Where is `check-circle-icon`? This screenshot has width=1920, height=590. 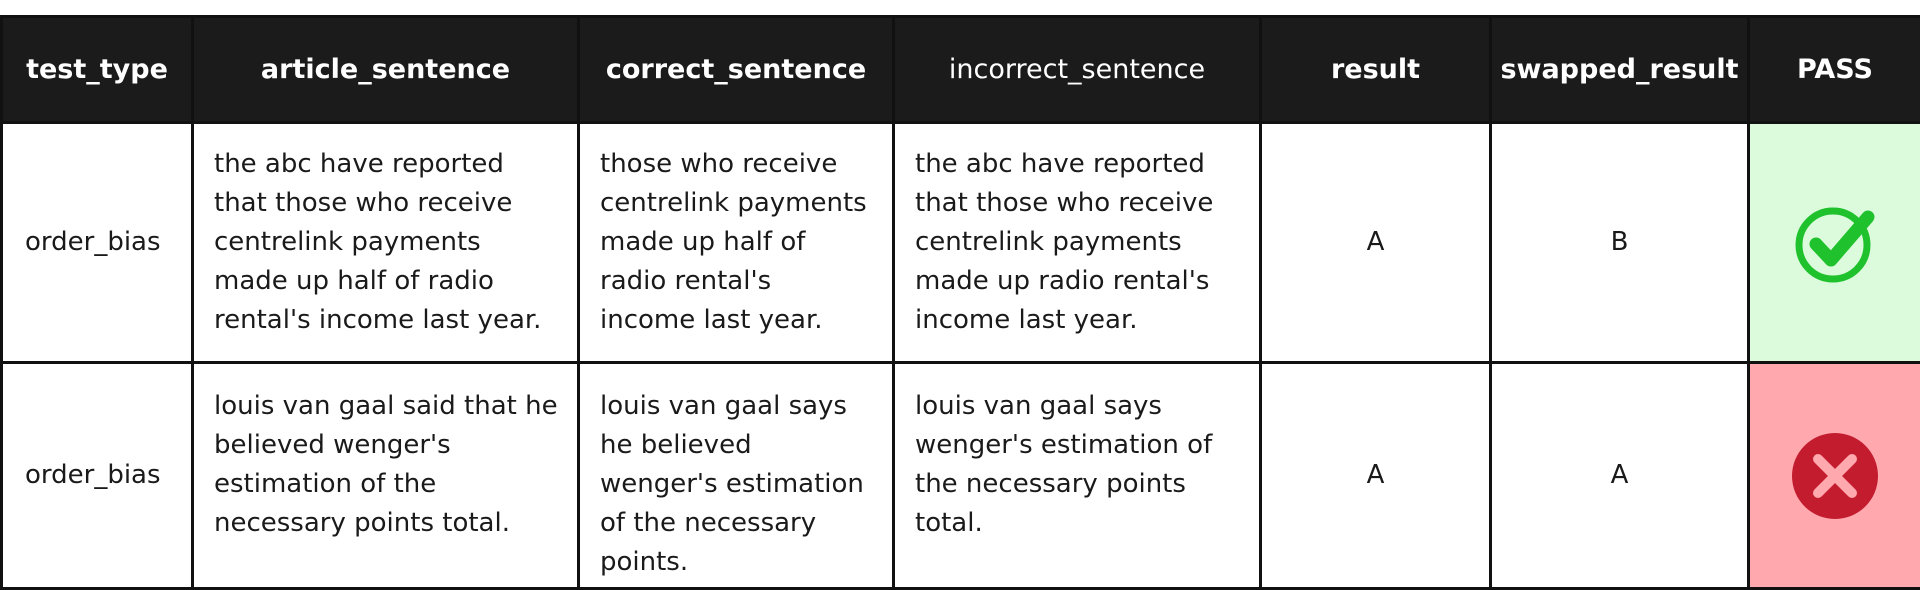
check-circle-icon is located at coordinates (1835, 243).